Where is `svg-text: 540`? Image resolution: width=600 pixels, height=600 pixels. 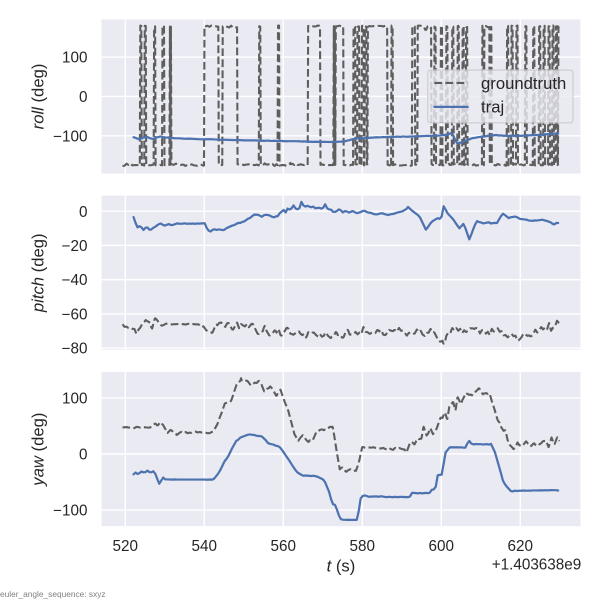
svg-text: 540 is located at coordinates (204, 546).